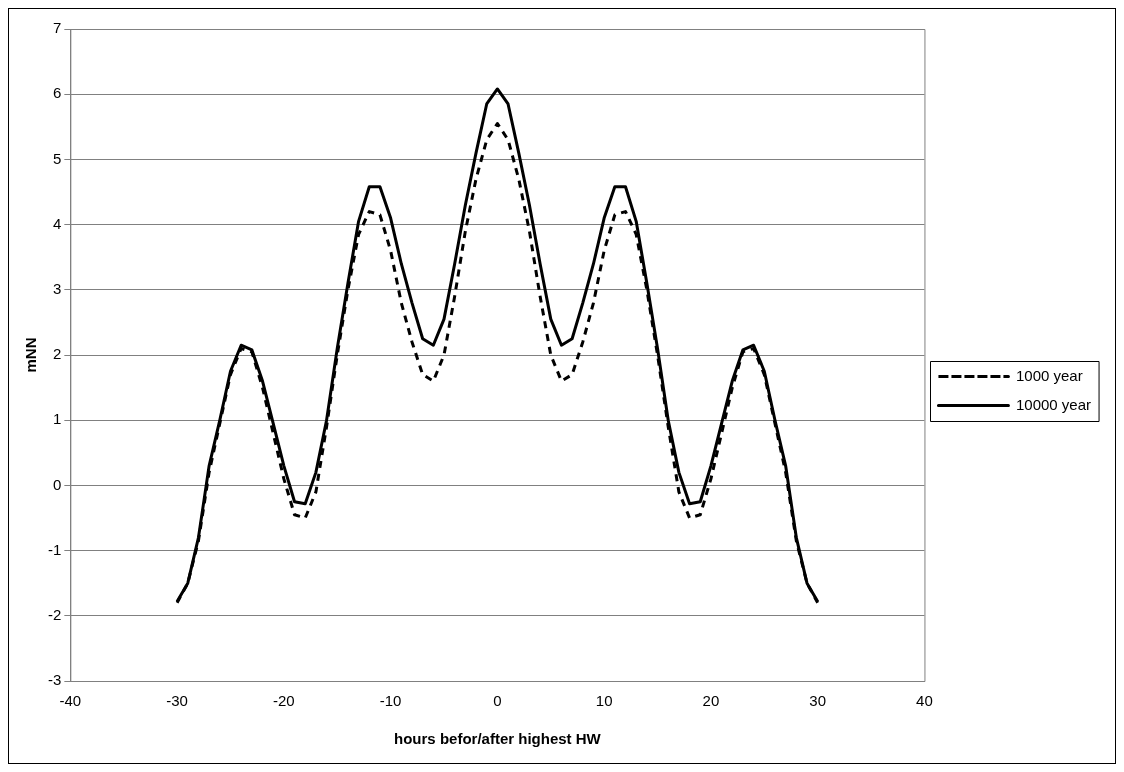  I want to click on y-axis-title: mNN, so click(31, 355).